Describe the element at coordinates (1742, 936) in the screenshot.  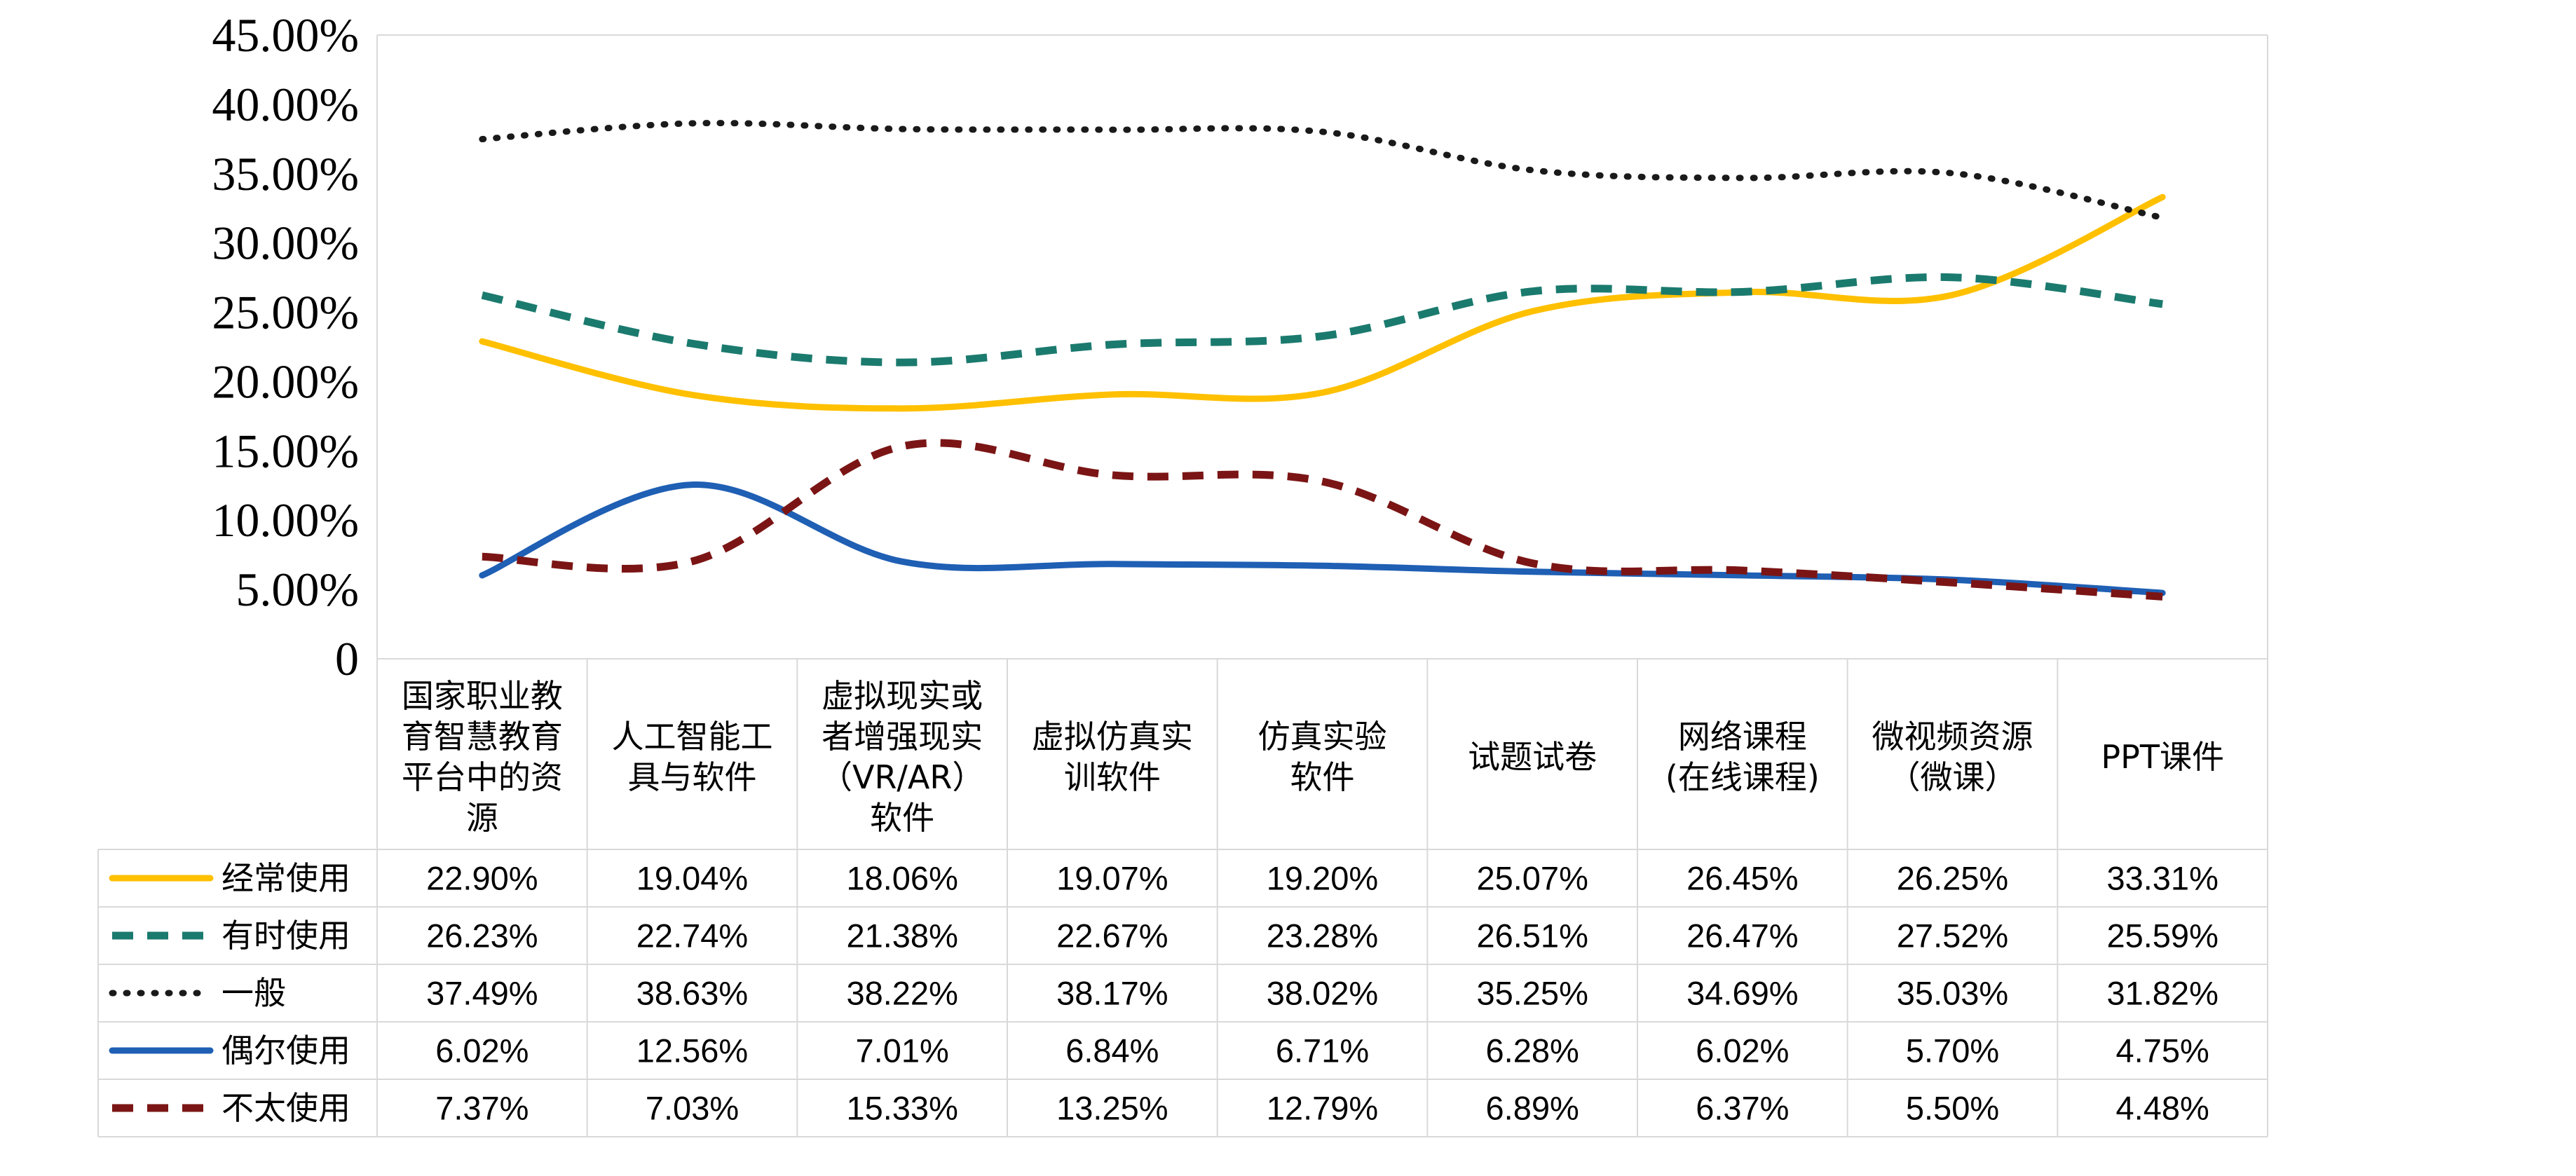
I see `table-cell-value: 26.47%` at that location.